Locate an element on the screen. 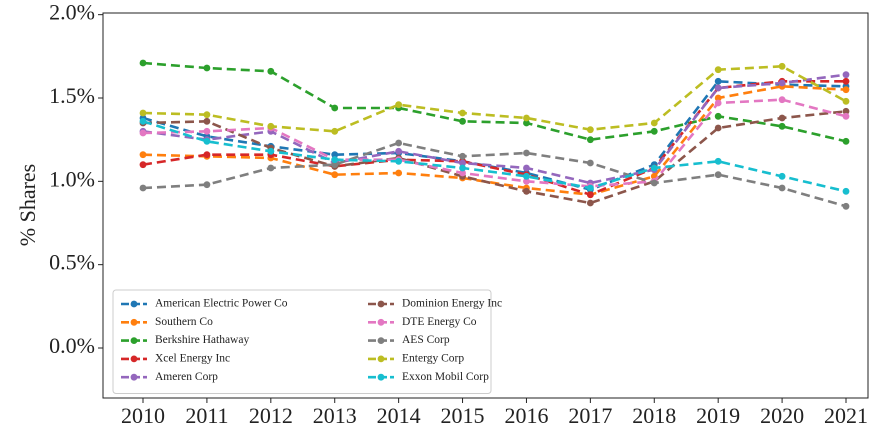 The width and height of the screenshot is (875, 434). legend-label: American Electric Power Co is located at coordinates (221, 304).